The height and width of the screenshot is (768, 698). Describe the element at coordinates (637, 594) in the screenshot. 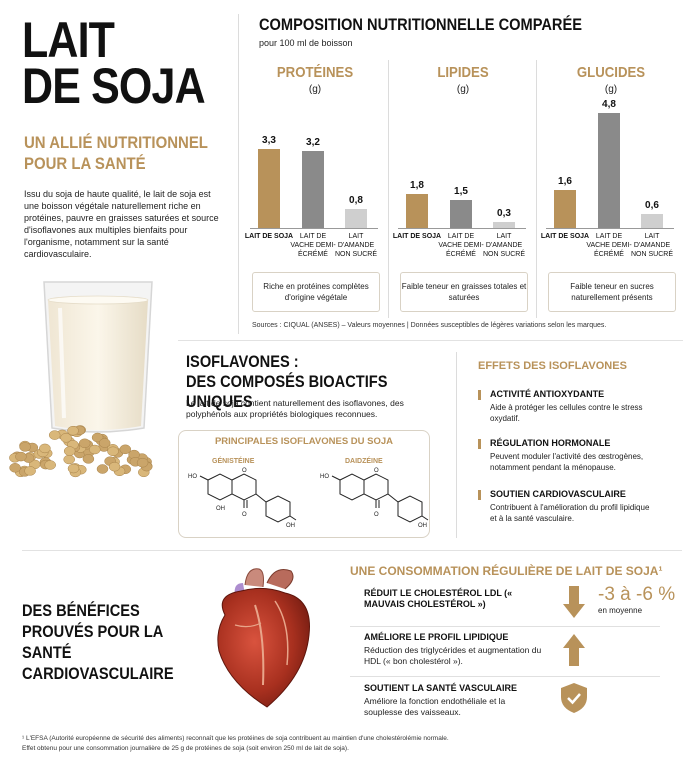

I see `ldl-reduction-value: -3 à -6 %` at that location.